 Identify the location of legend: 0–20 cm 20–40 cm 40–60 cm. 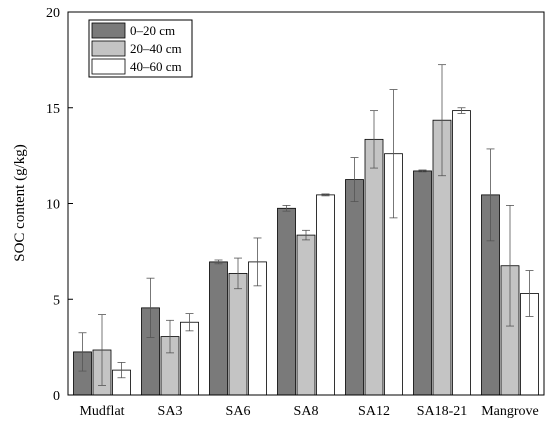
(140, 48).